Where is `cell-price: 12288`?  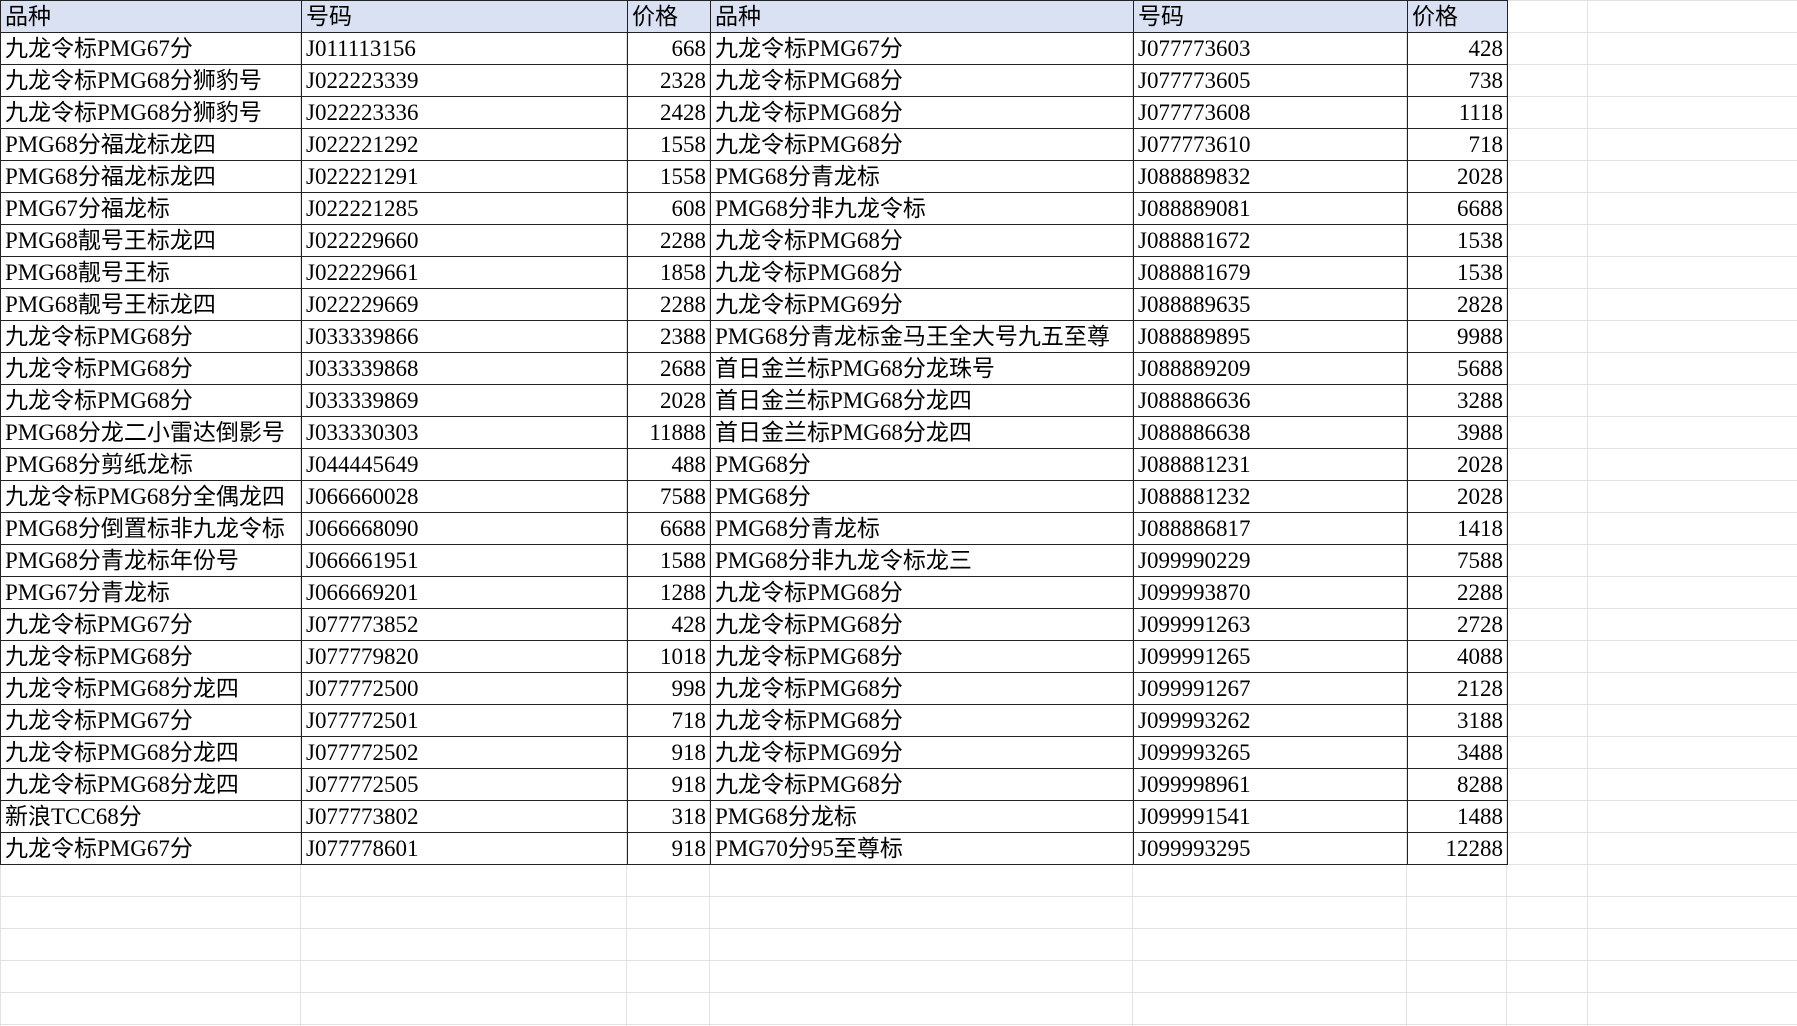
cell-price: 12288 is located at coordinates (1457, 848).